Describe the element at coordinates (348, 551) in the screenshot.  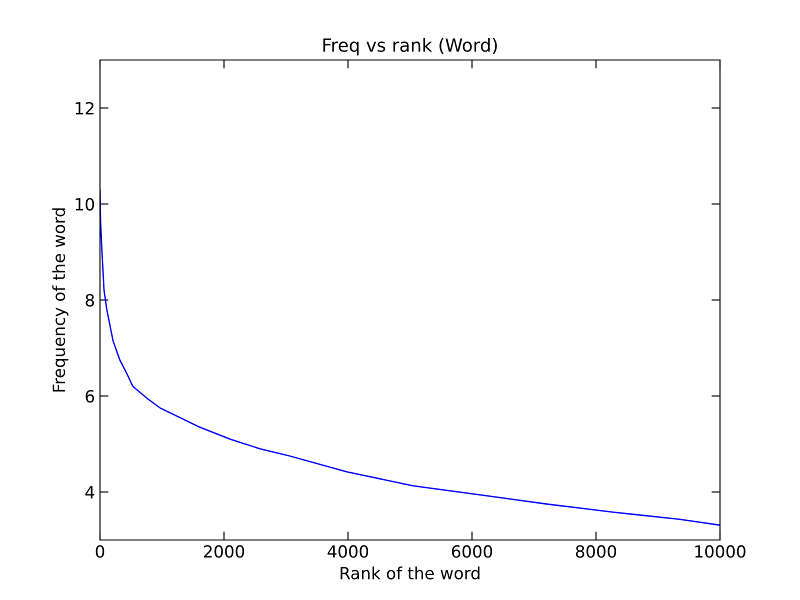
I see `x-tick-label: 4000` at that location.